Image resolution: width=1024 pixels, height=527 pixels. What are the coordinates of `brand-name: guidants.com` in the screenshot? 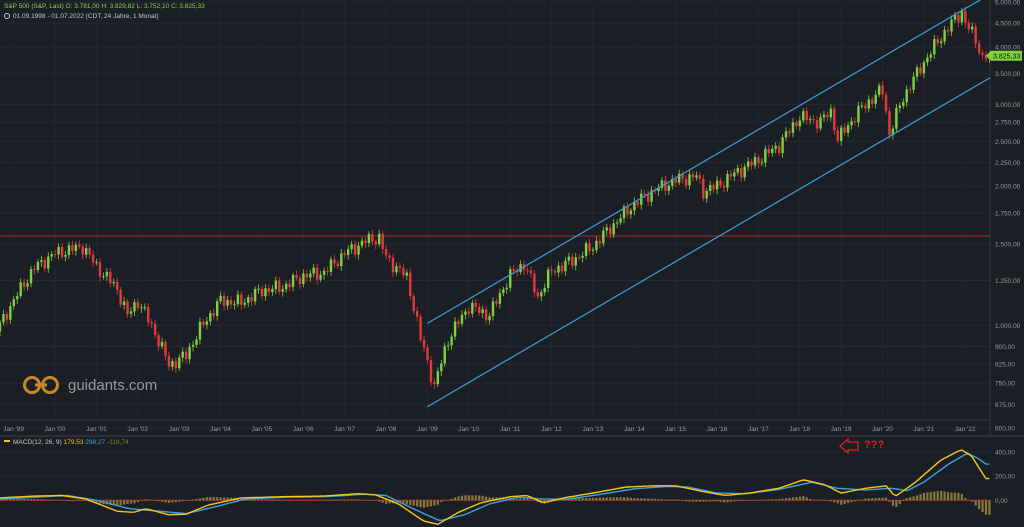 It's located at (113, 385).